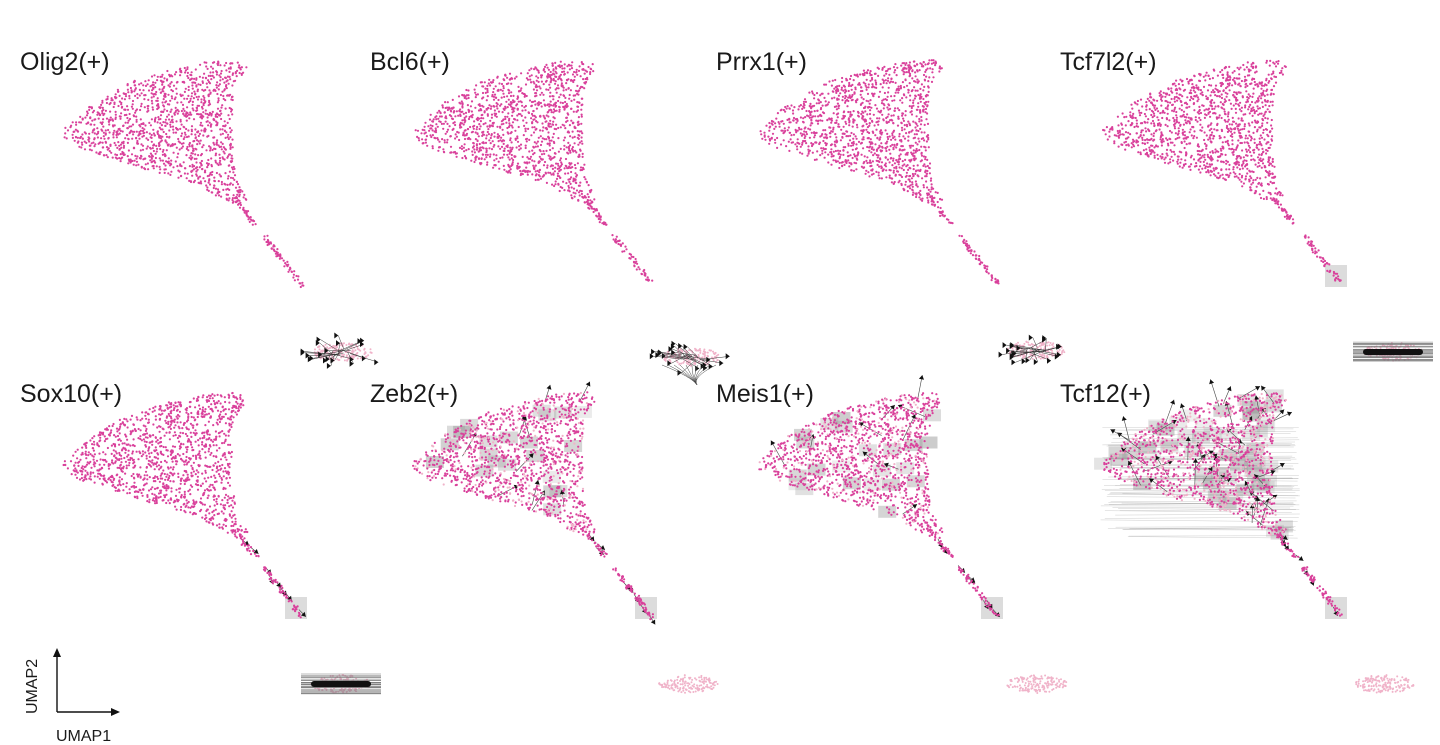 The height and width of the screenshot is (745, 1440). What do you see at coordinates (1030, 354) in the screenshot?
I see `inset-point` at bounding box center [1030, 354].